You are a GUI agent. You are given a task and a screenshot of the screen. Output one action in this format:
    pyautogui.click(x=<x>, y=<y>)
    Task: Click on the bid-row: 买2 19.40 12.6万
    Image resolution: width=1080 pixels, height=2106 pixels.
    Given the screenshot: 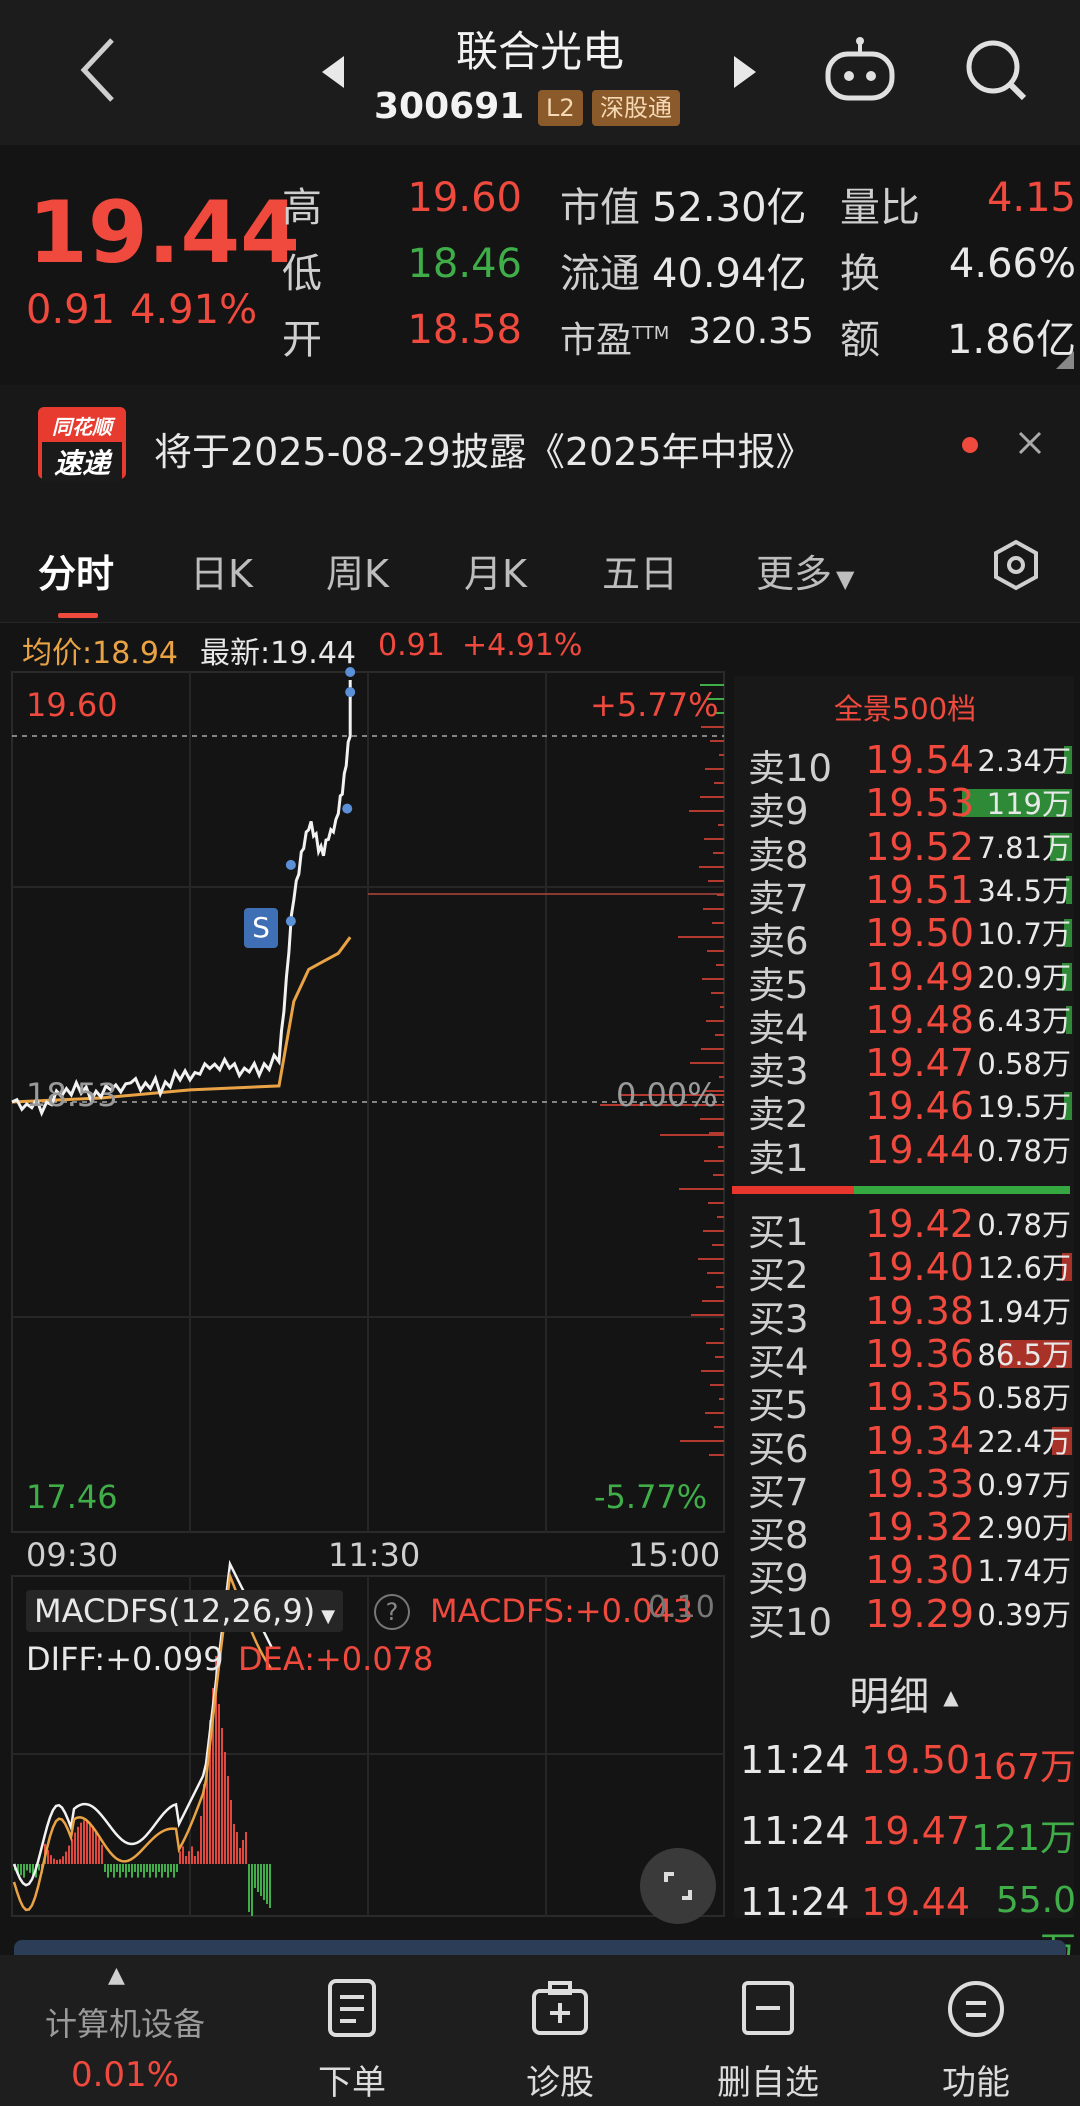 What is the action you would take?
    pyautogui.click(x=905, y=1271)
    